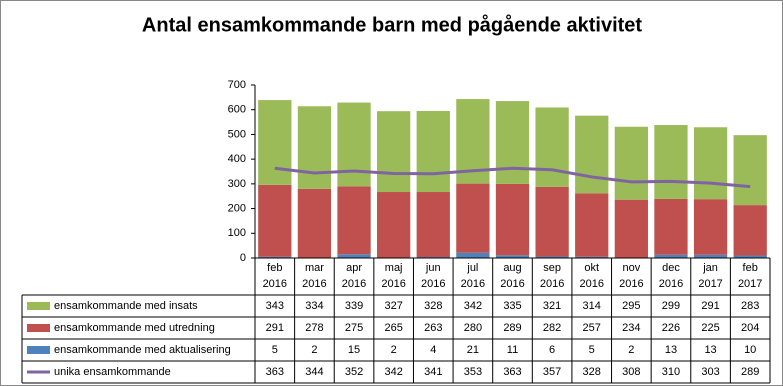 This screenshot has height=386, width=783. Describe the element at coordinates (237, 233) in the screenshot. I see `y-tick-label: 100` at that location.